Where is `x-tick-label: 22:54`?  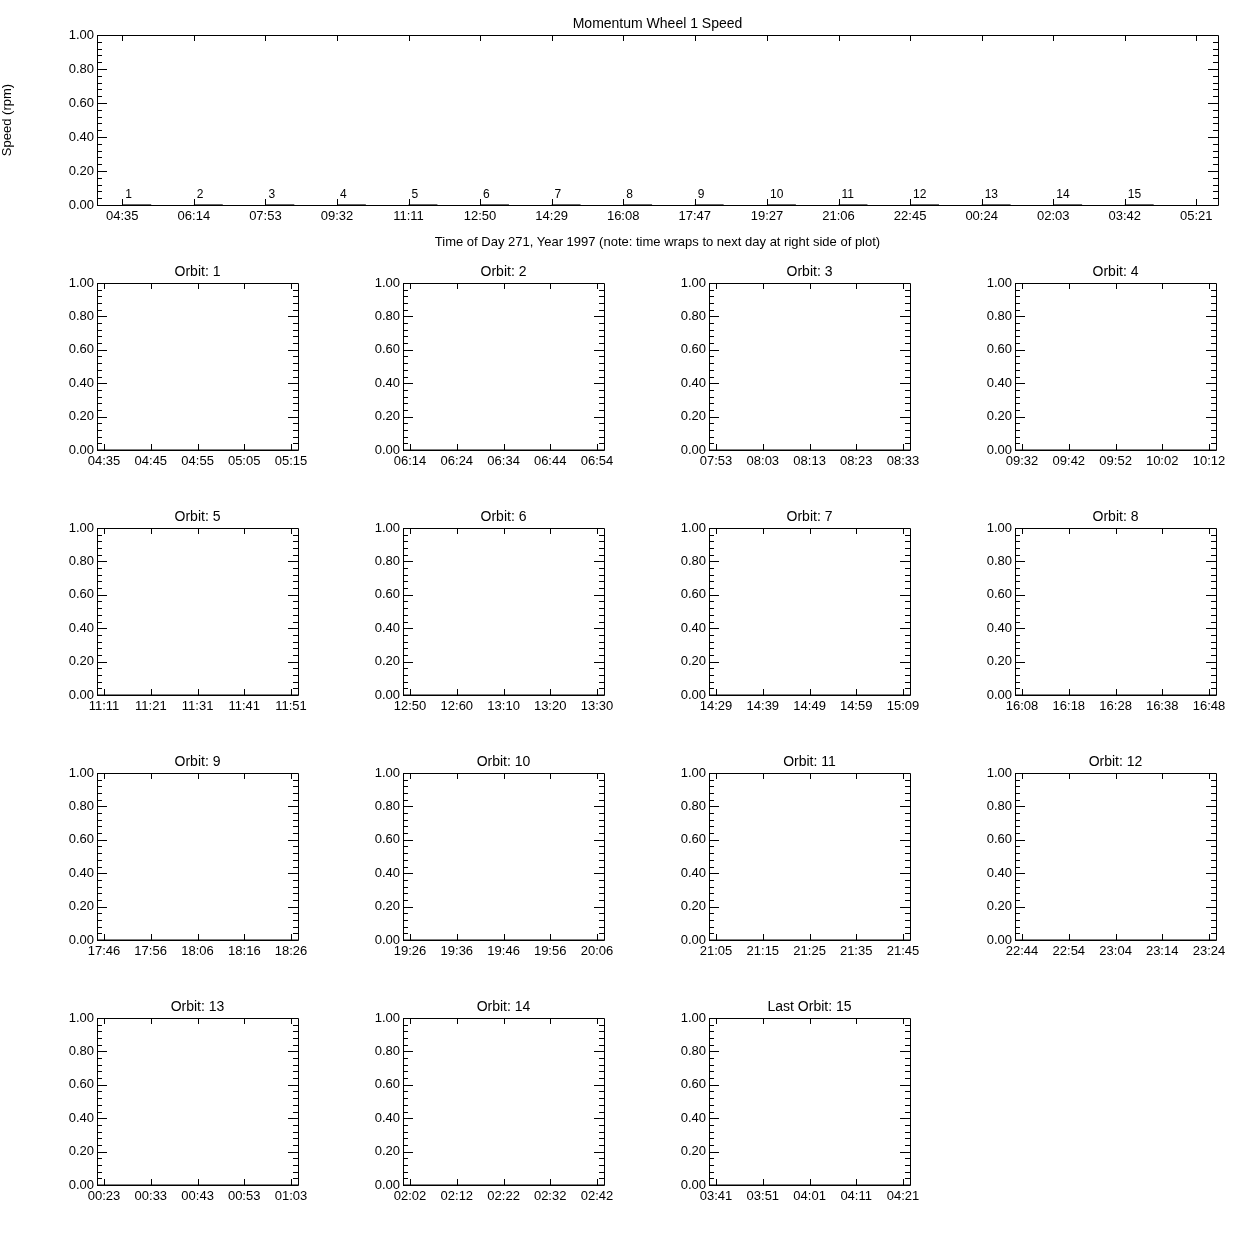 x-tick-label: 22:54 is located at coordinates (1069, 951).